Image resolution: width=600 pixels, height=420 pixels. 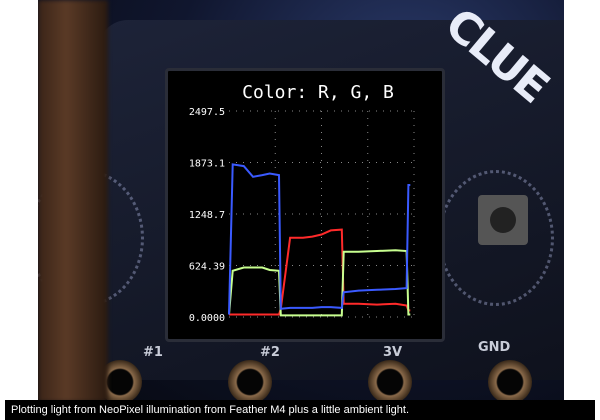 What do you see at coordinates (270, 352) in the screenshot?
I see `pin-label: #2` at bounding box center [270, 352].